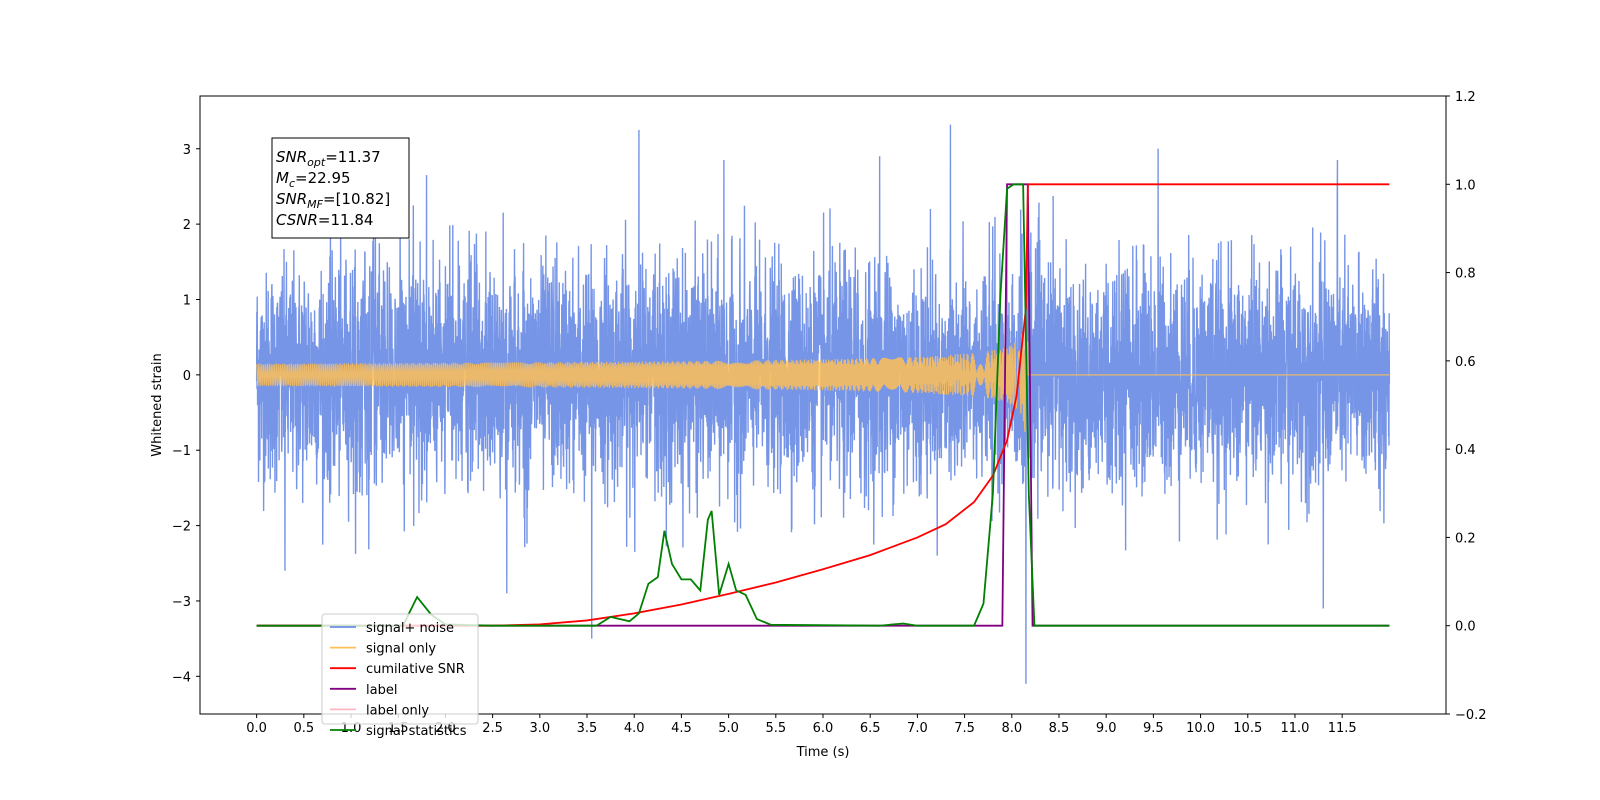 Image resolution: width=1600 pixels, height=800 pixels. I want to click on y-tick-label: −2, so click(181, 527).